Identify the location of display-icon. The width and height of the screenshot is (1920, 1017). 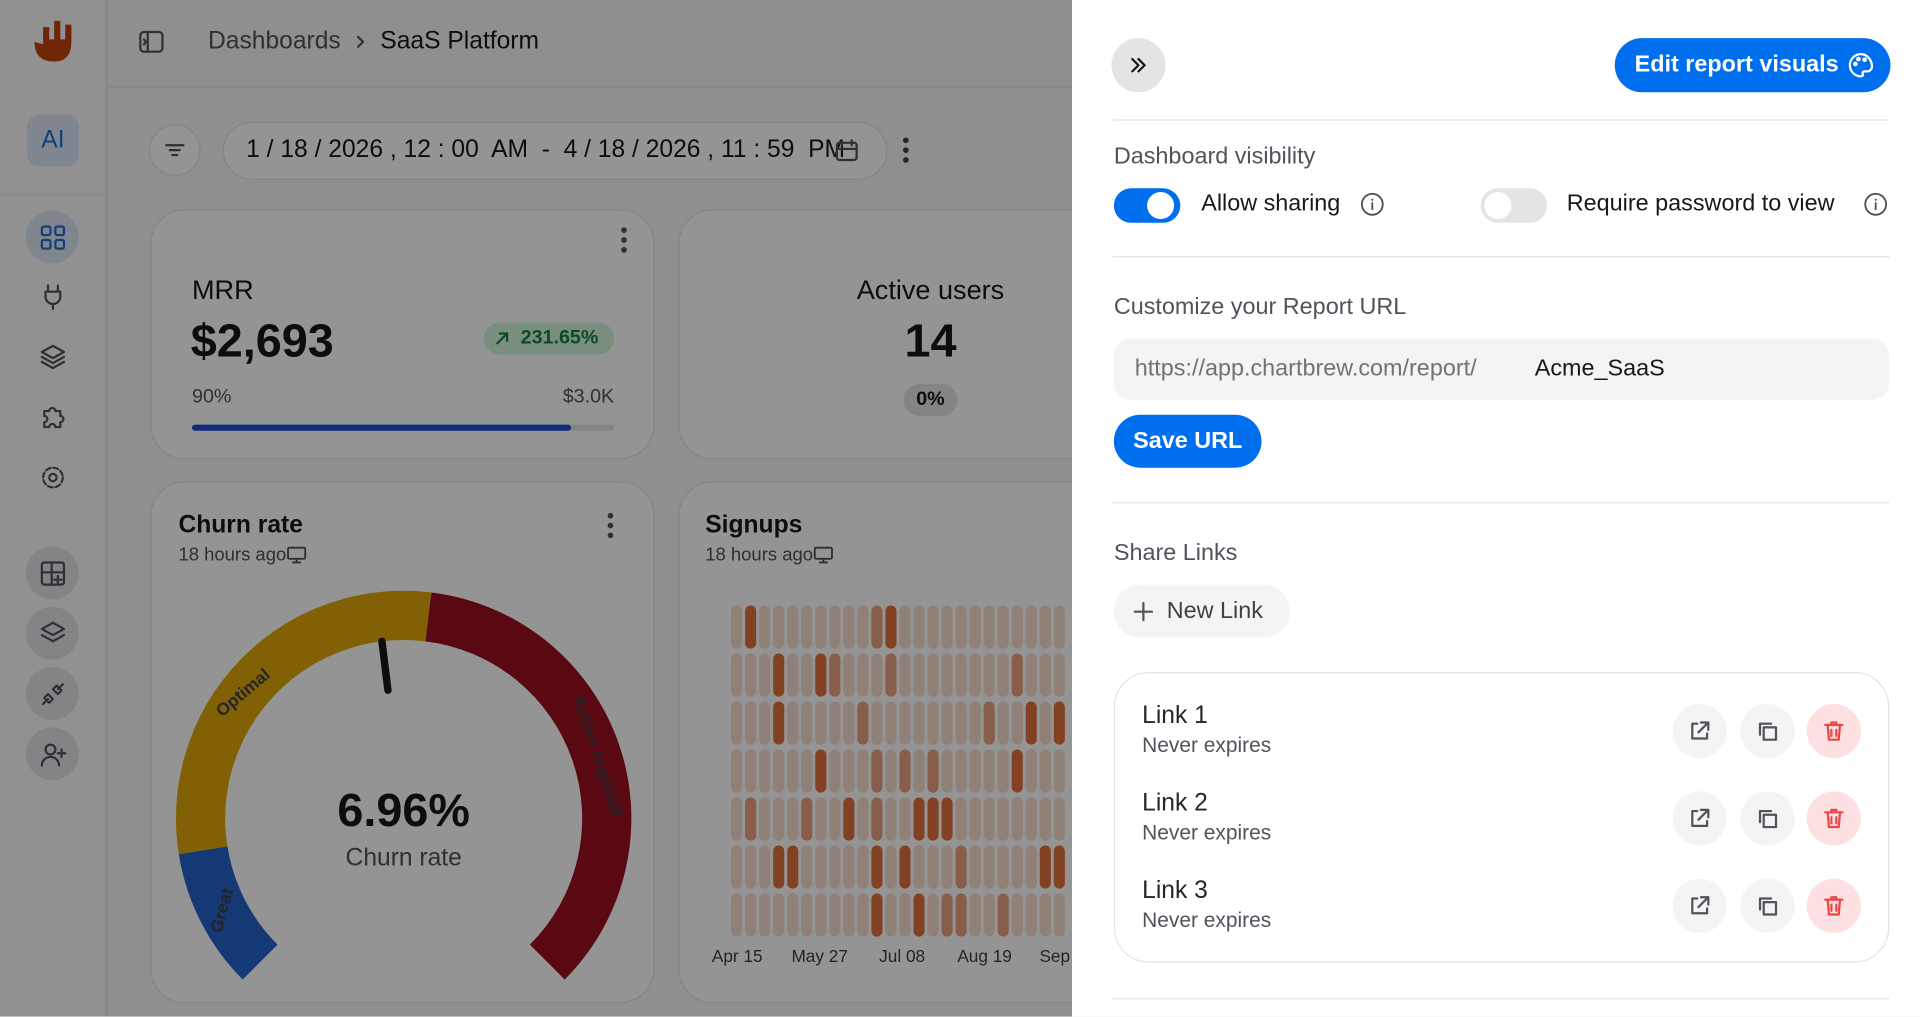
(297, 555).